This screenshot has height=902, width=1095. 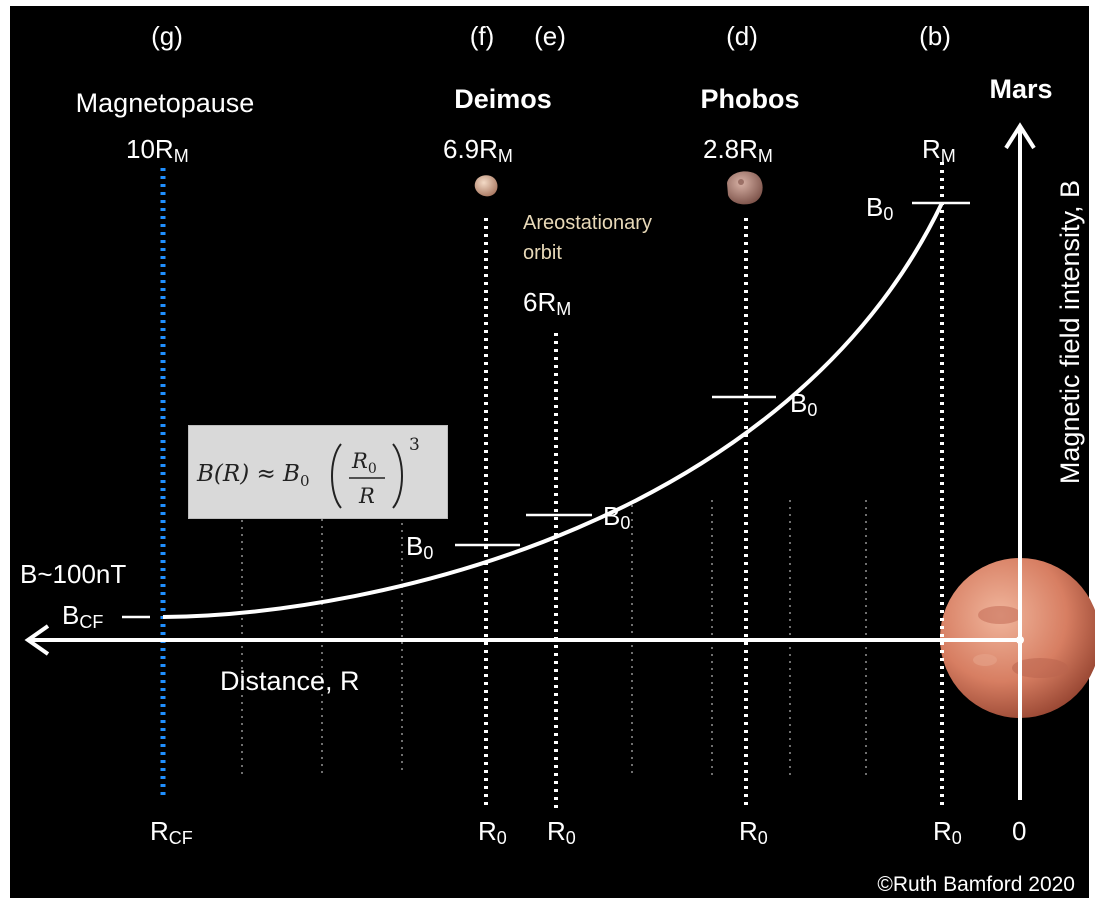 I want to click on formula-power: 3, so click(x=414, y=445).